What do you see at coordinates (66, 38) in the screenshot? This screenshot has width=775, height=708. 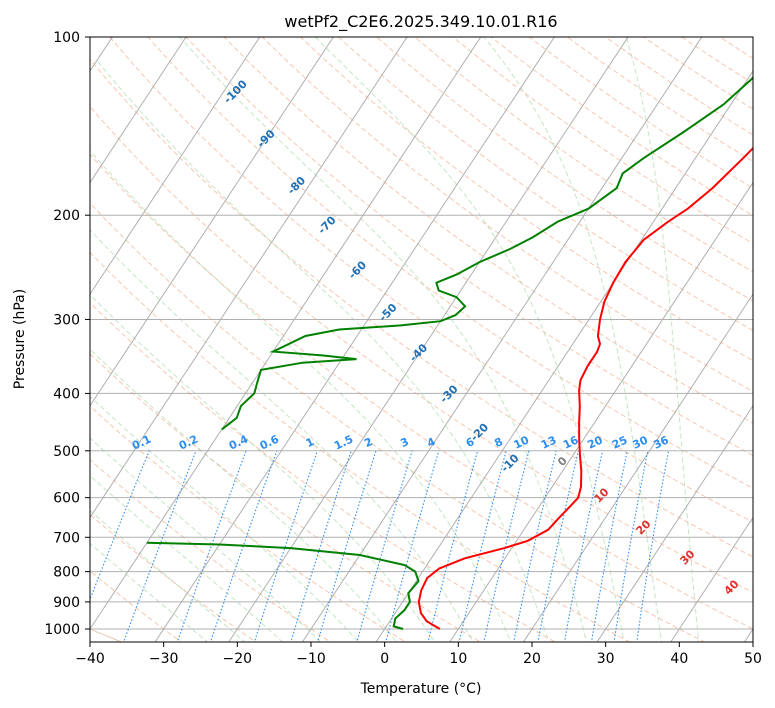 I see `y-tick-label: 100` at bounding box center [66, 38].